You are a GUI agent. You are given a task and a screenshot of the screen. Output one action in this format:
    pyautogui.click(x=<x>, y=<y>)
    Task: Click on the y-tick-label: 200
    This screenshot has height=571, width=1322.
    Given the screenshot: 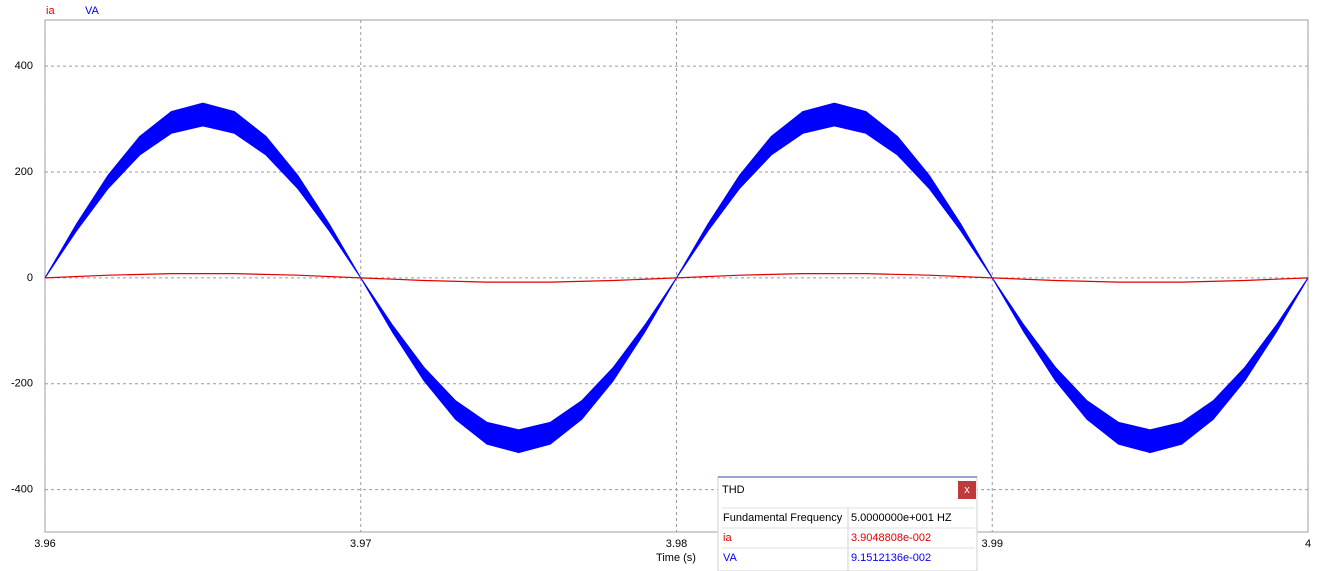 What is the action you would take?
    pyautogui.click(x=24, y=172)
    